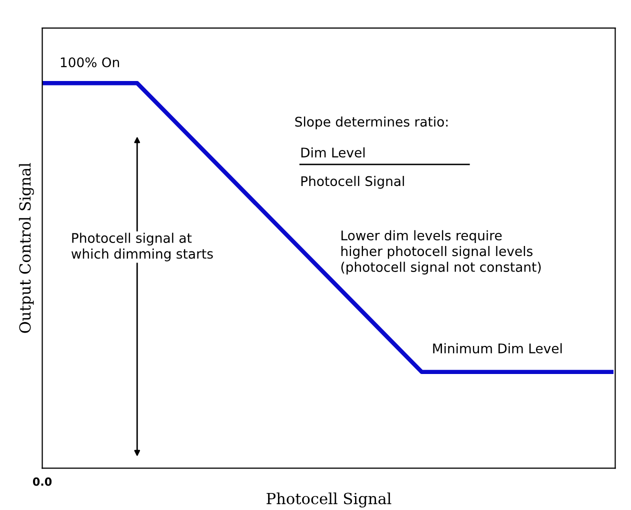  Describe the element at coordinates (42, 481) in the screenshot. I see `text: 0.0` at that location.